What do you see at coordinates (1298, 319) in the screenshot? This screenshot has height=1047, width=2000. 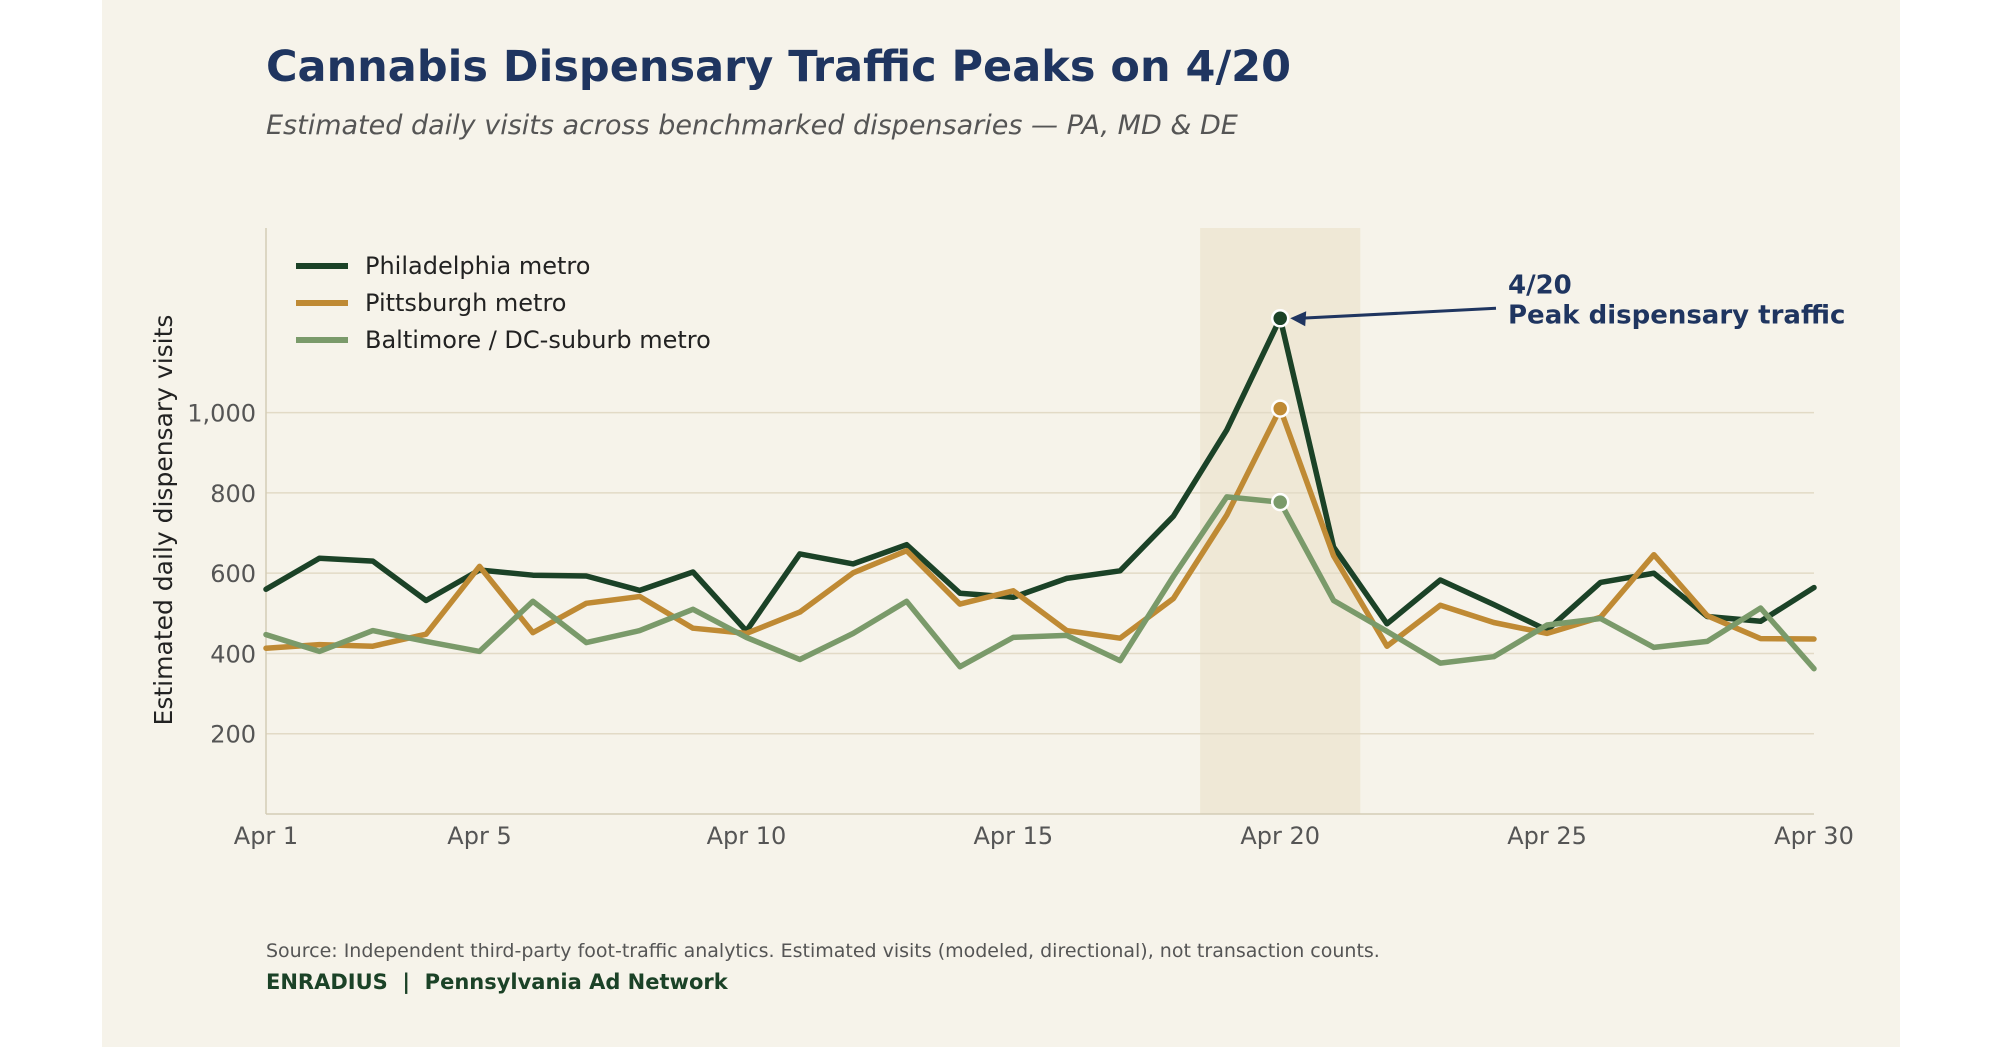 I see `annotation-arrowhead` at bounding box center [1298, 319].